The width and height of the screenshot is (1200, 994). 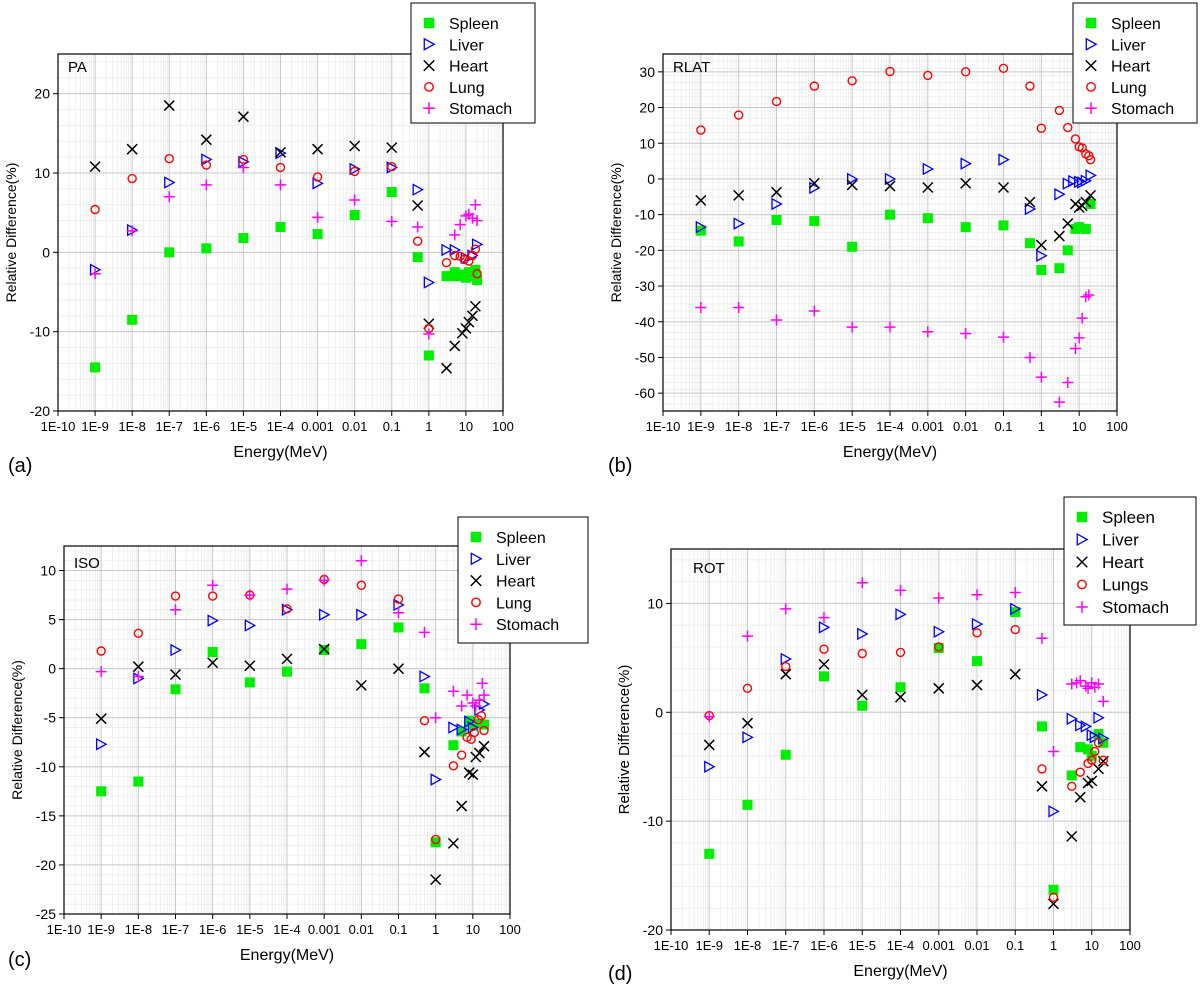 What do you see at coordinates (1079, 426) in the screenshot?
I see `panel-b-x-tick-label: 10` at bounding box center [1079, 426].